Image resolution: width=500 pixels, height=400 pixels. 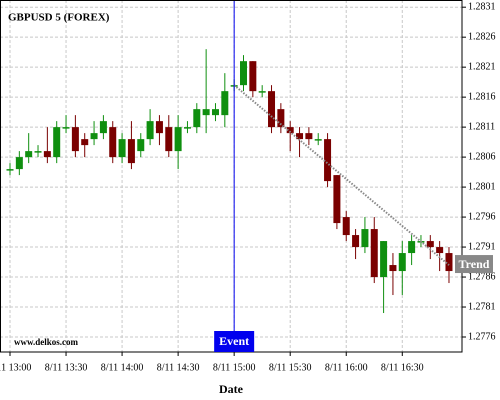 I want to click on y-tick-label: 1.2811, so click(x=481, y=126).